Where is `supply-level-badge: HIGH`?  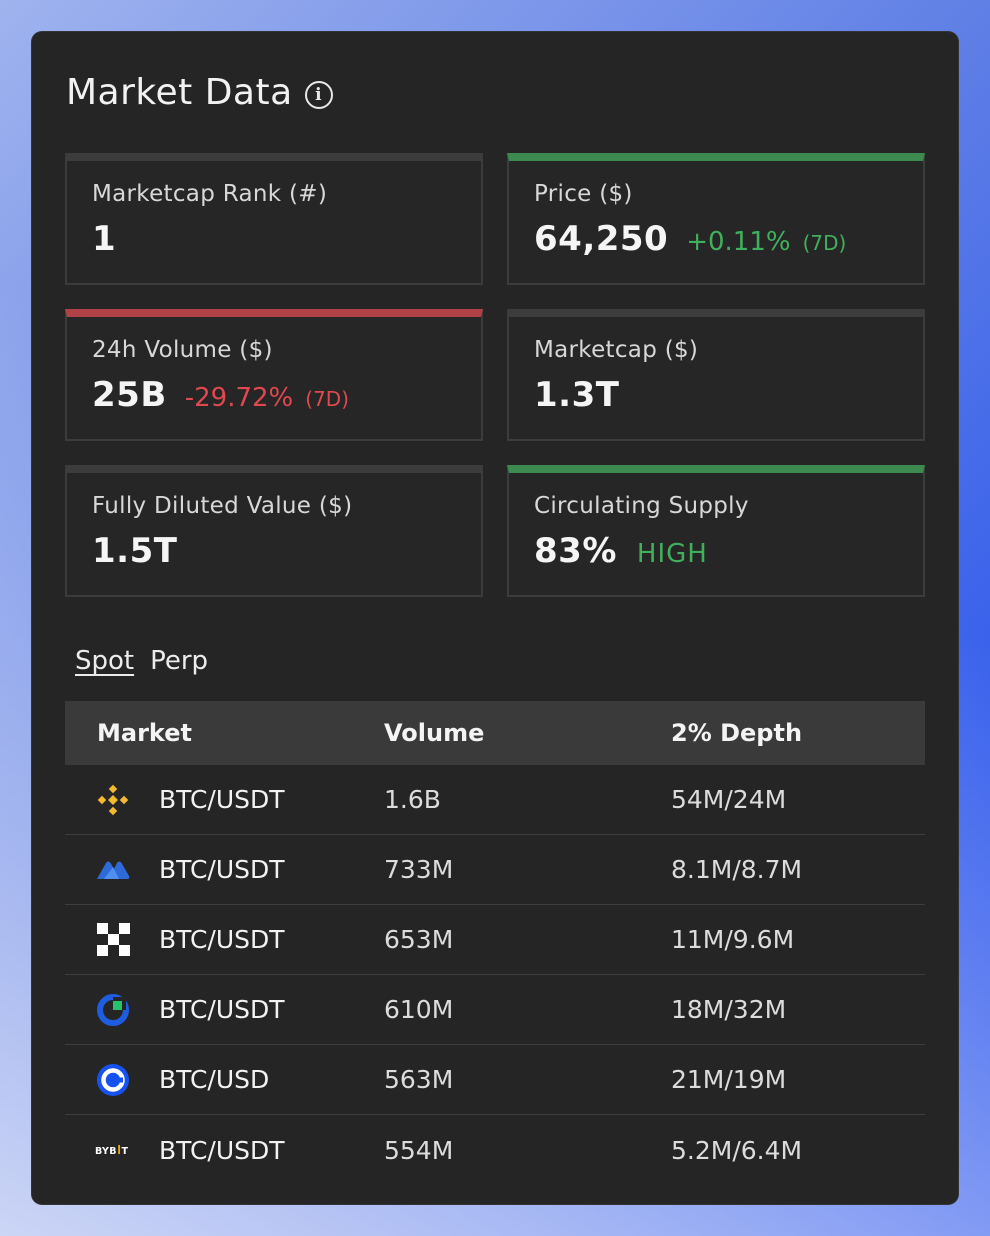
supply-level-badge: HIGH is located at coordinates (672, 554).